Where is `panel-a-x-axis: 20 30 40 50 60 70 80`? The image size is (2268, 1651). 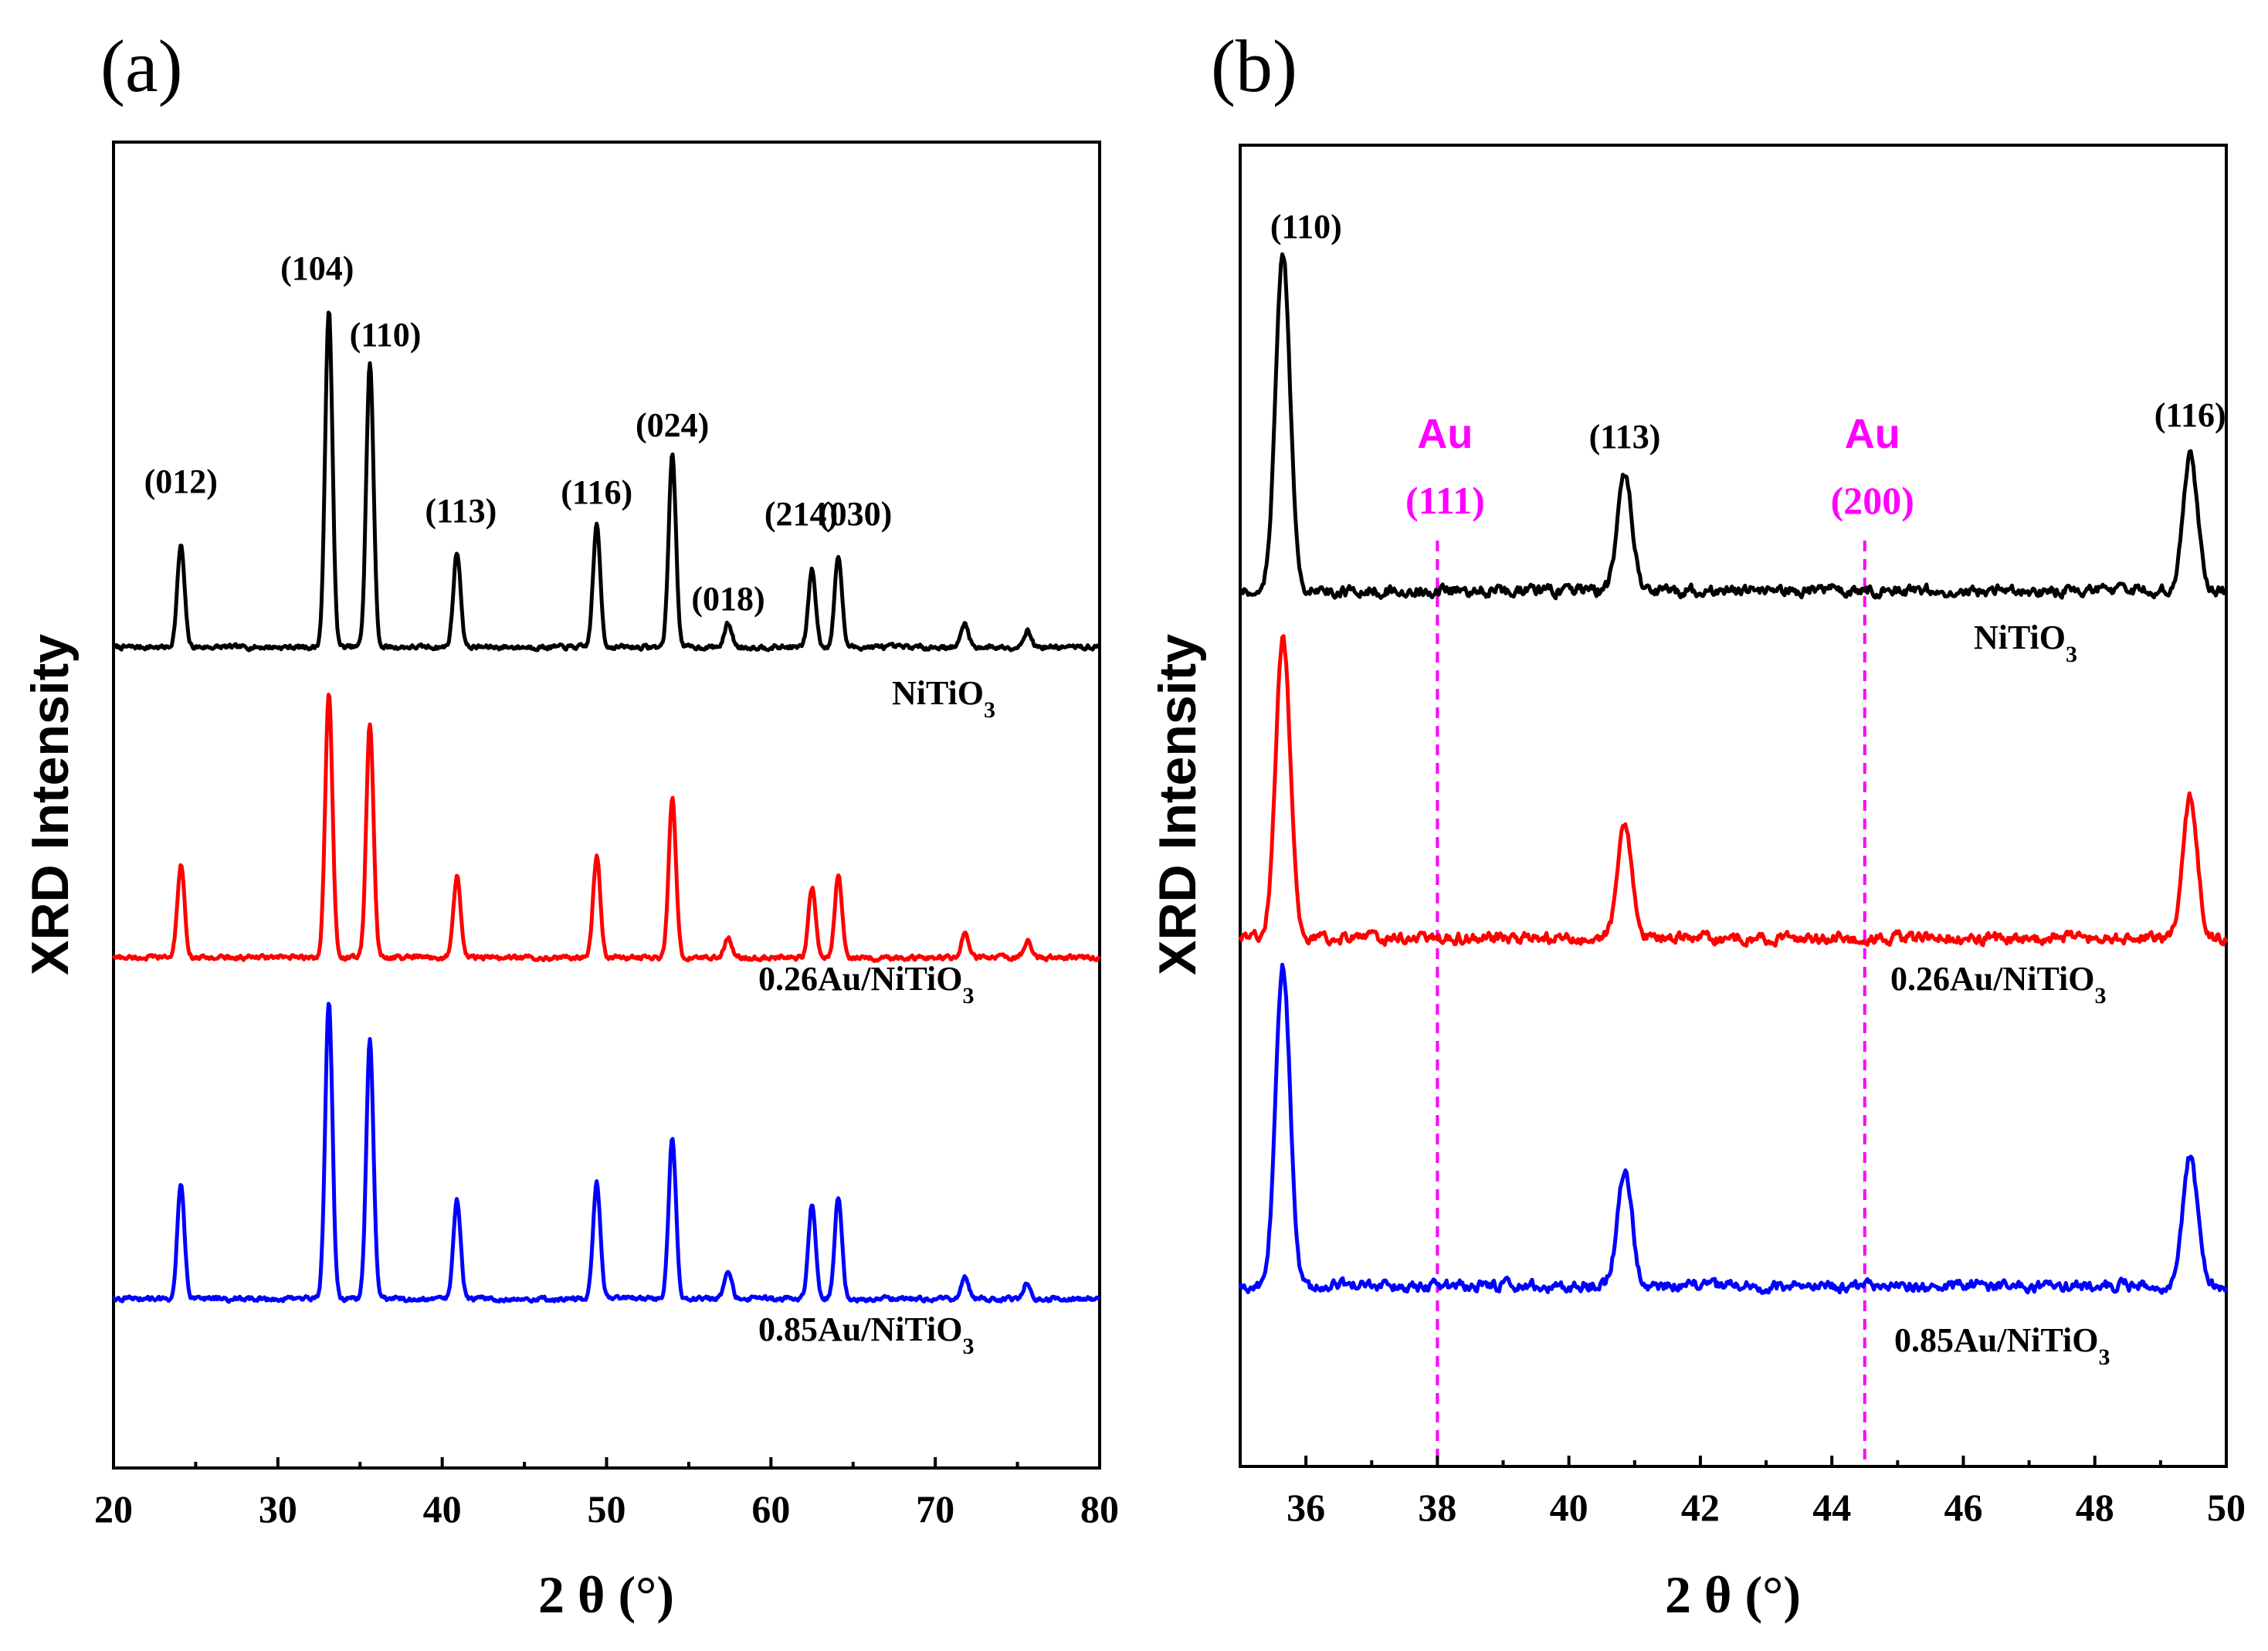
panel-a-x-axis: 20 30 40 50 60 70 80 is located at coordinates (606, 1494).